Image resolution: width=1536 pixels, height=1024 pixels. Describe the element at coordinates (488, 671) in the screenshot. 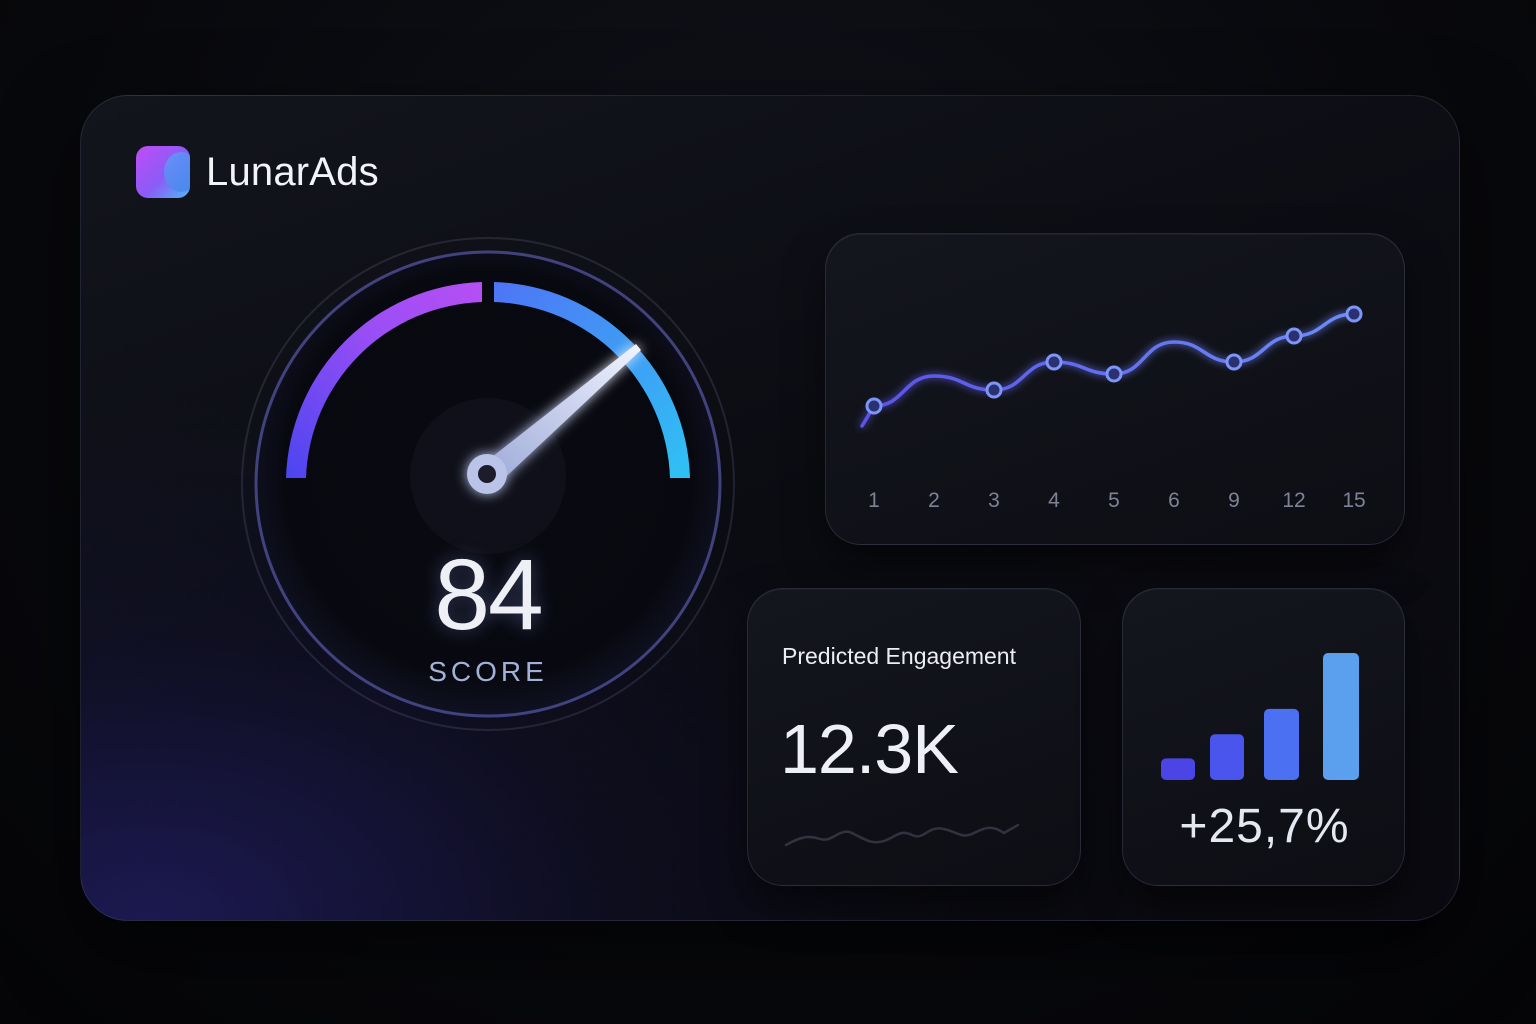

I see `score-label: SCORE` at that location.